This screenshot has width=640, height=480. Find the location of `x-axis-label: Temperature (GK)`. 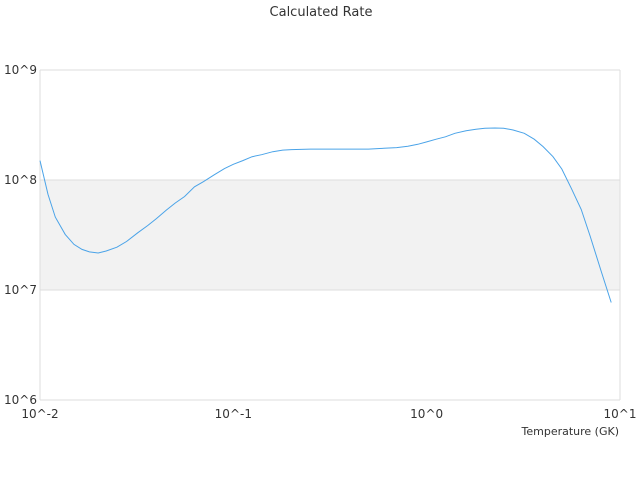

x-axis-label: Temperature (GK) is located at coordinates (570, 431).